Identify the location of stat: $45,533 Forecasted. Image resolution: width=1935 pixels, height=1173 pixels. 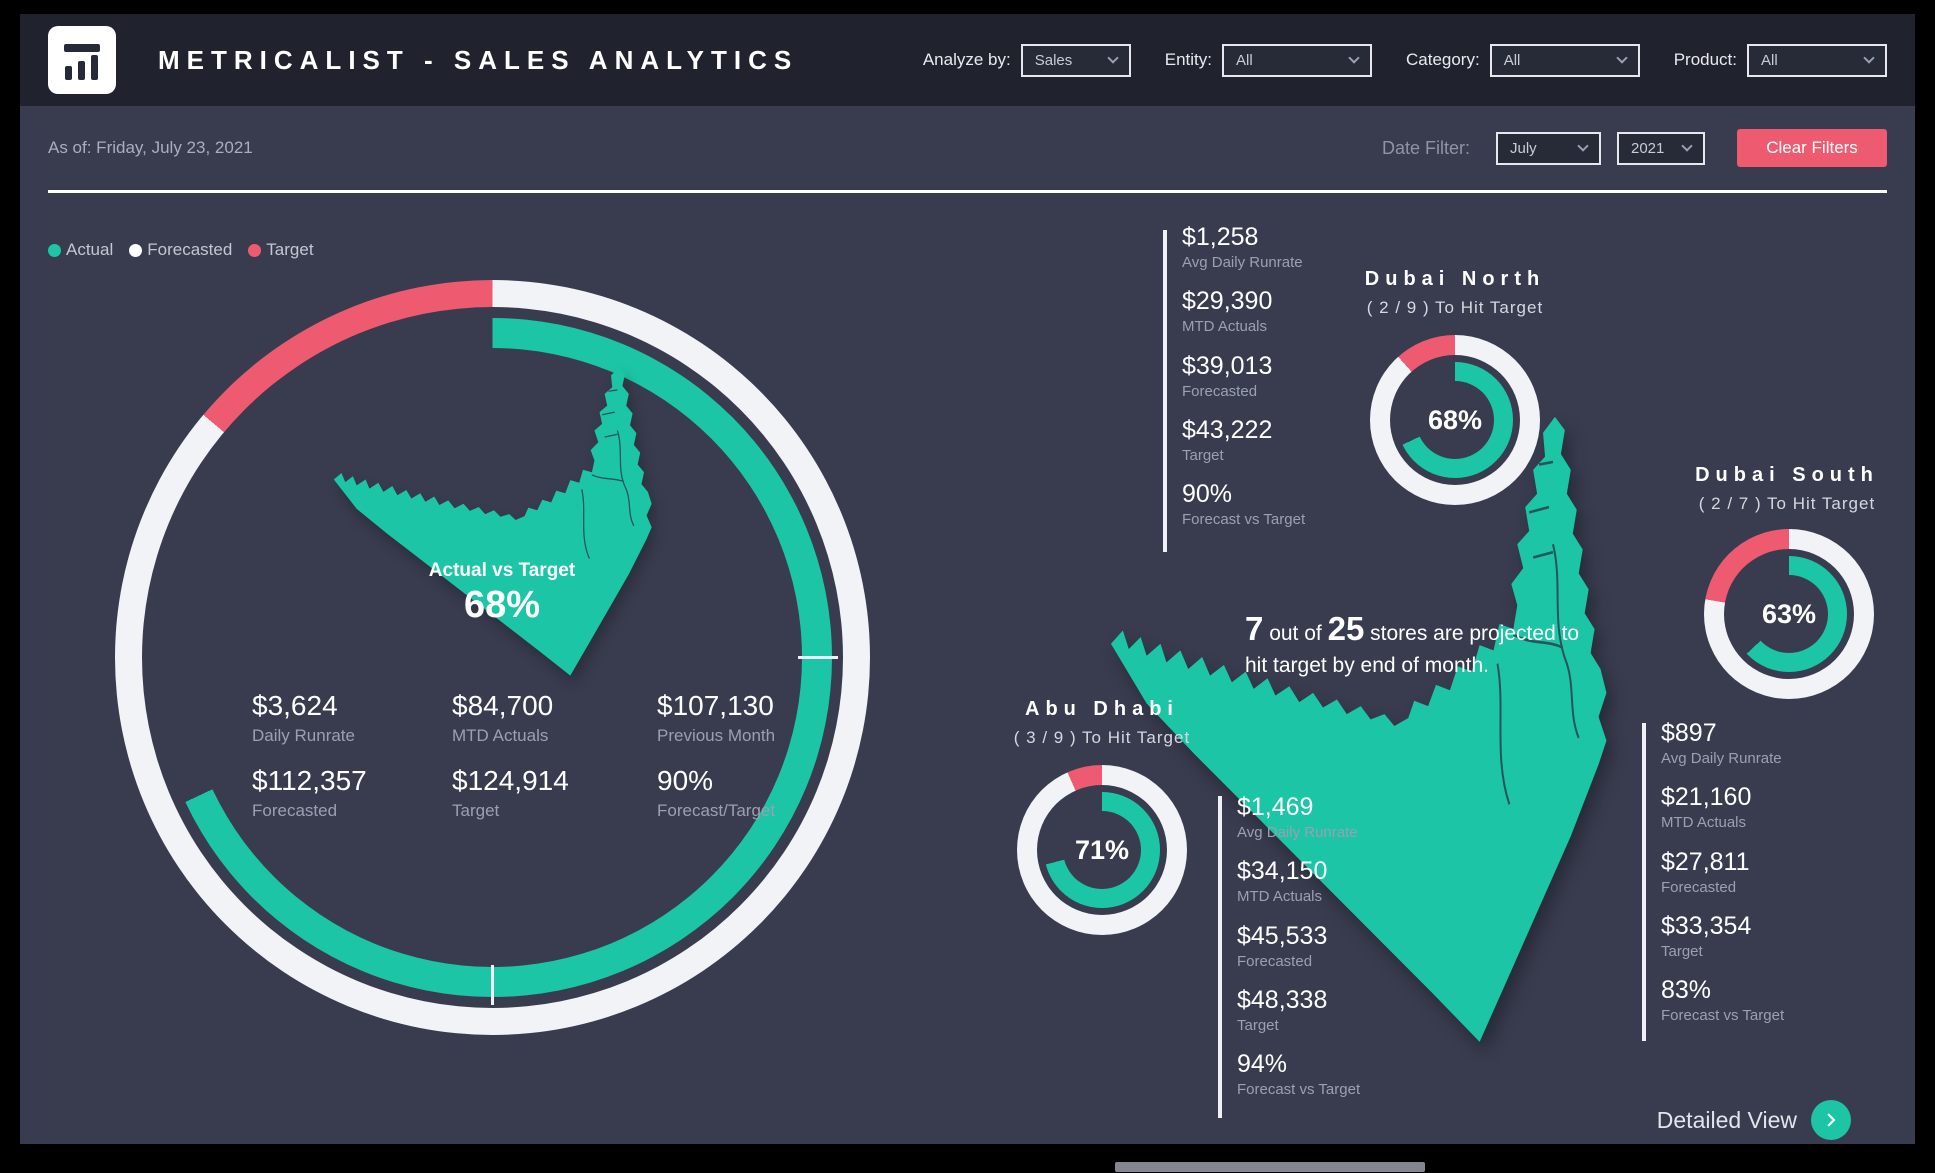
(1298, 946).